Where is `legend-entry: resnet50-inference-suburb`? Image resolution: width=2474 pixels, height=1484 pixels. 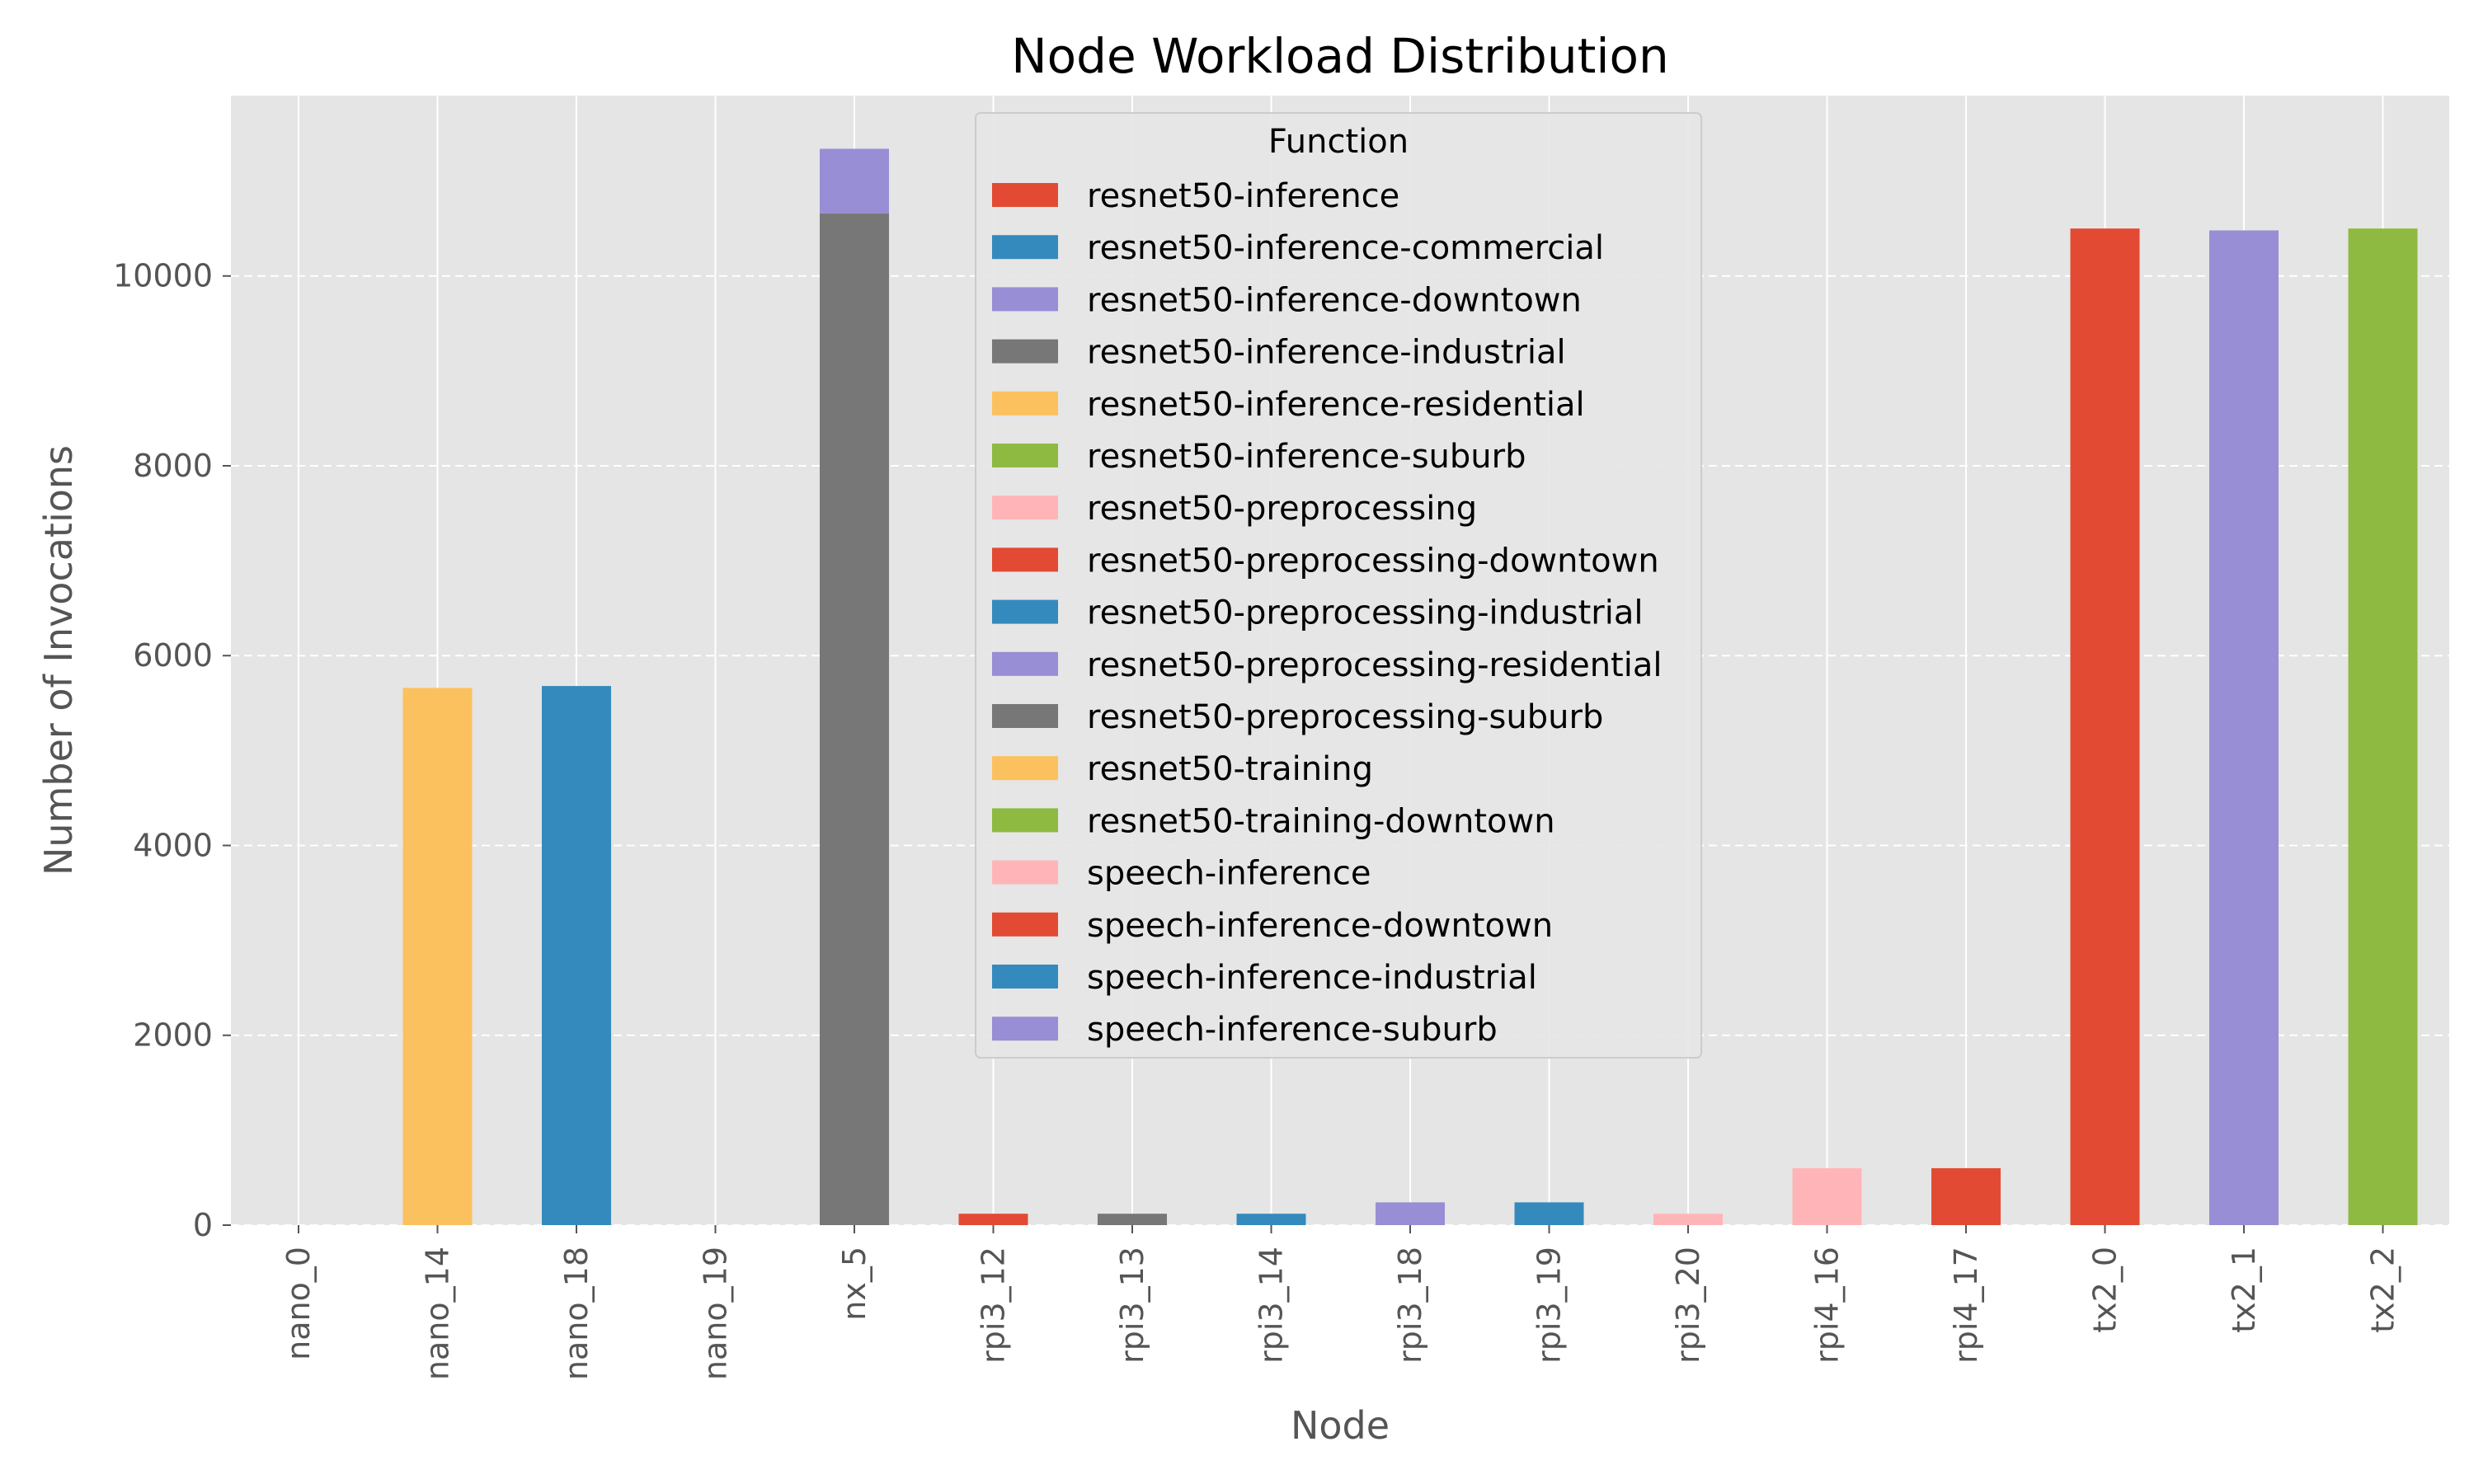
legend-entry: resnet50-inference-suburb is located at coordinates (1306, 457).